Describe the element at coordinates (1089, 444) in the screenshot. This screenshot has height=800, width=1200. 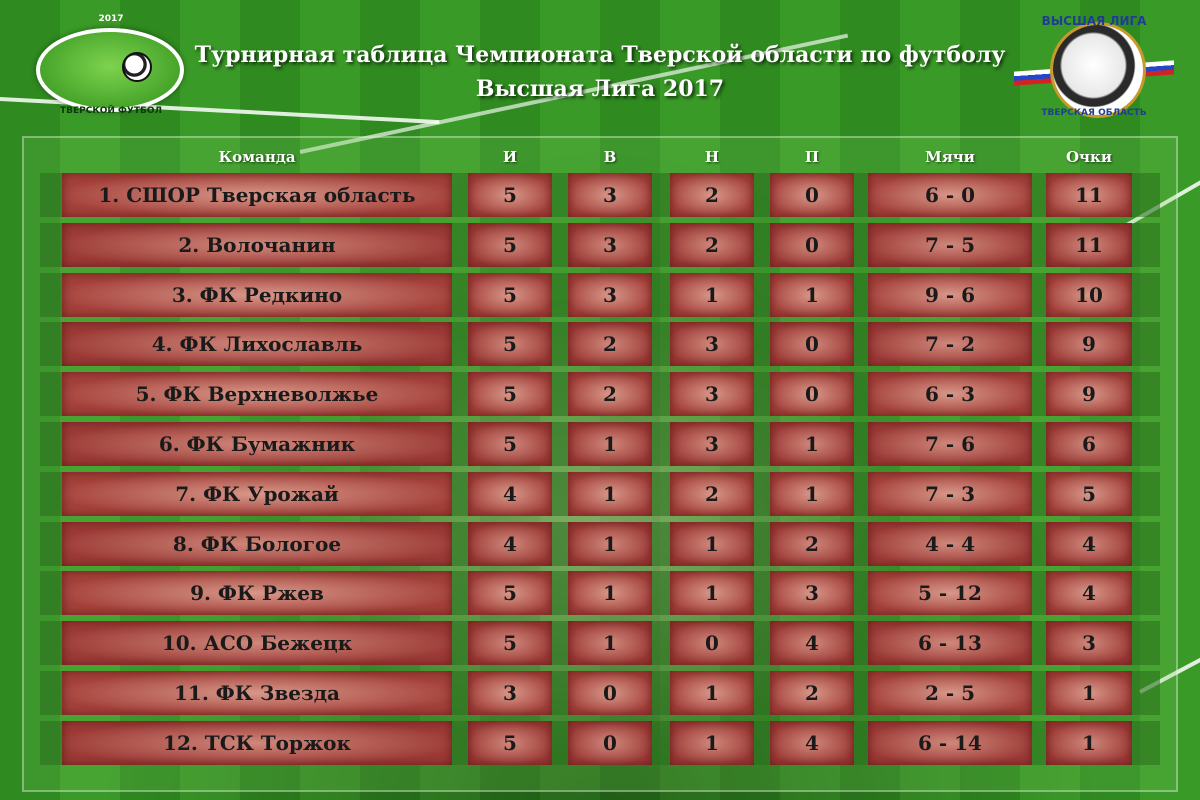
I see `points-cell: 6` at that location.